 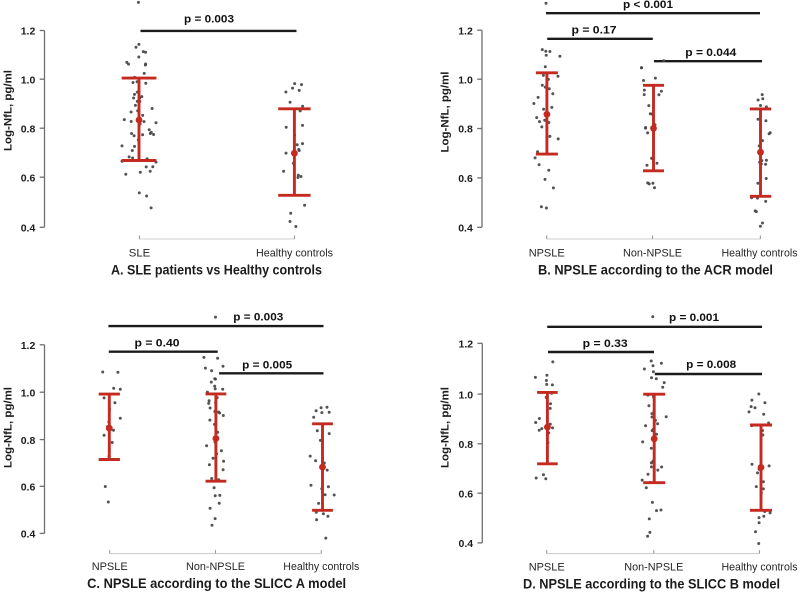 What do you see at coordinates (655, 269) in the screenshot?
I see `svg-text:B. NPSLE according to the ACR: B. NPSLE according to the ACR model` at bounding box center [655, 269].